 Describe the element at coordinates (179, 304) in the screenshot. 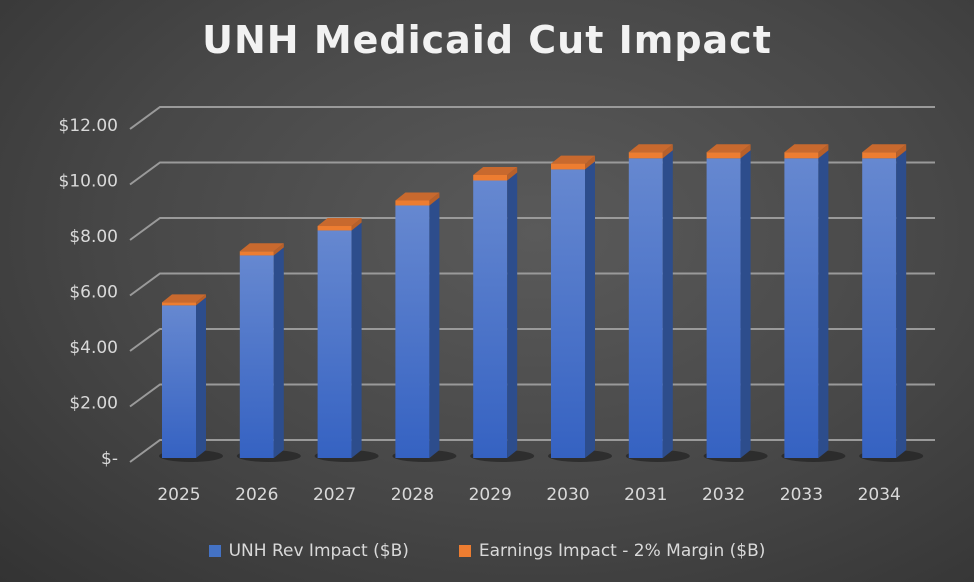

I see `bar-earnings-2025` at that location.